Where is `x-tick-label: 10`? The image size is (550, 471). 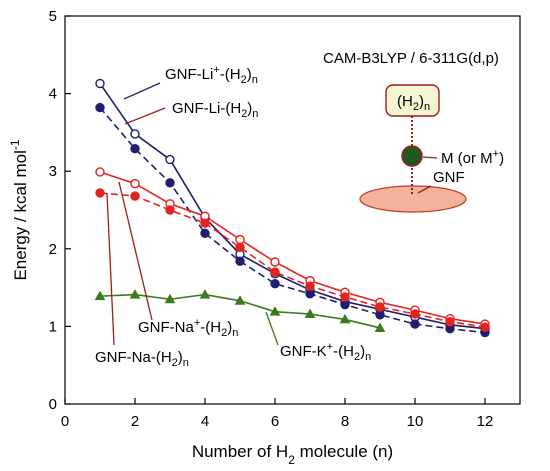
x-tick-label: 10 is located at coordinates (415, 421).